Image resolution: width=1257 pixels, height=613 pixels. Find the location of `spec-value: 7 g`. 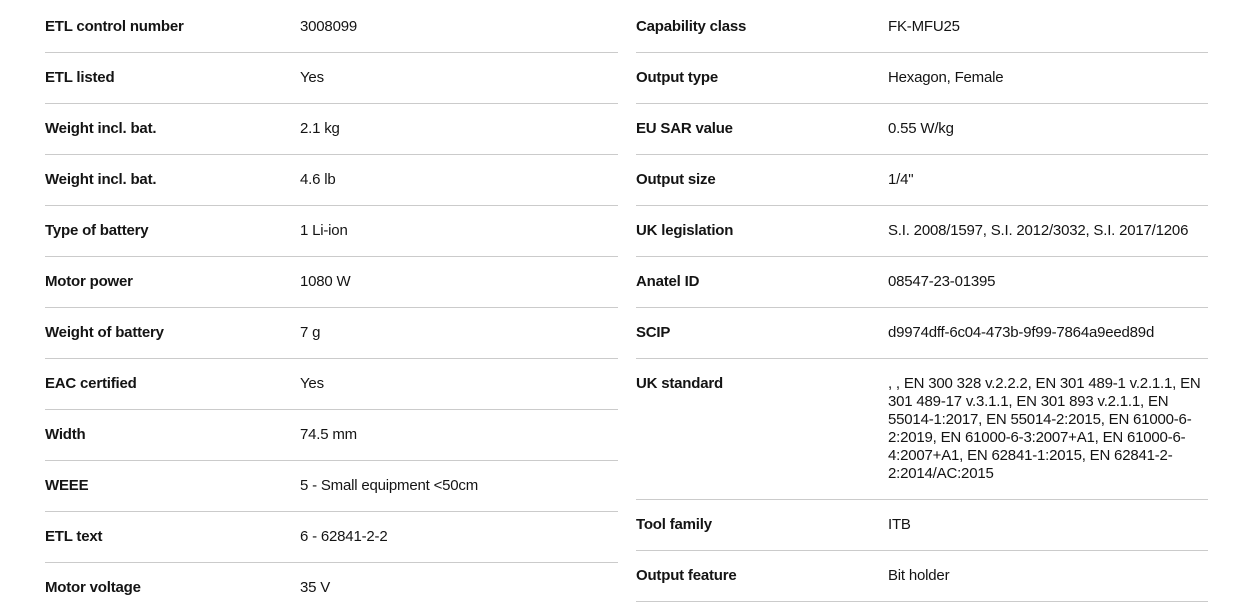

spec-value: 7 g is located at coordinates (310, 332).